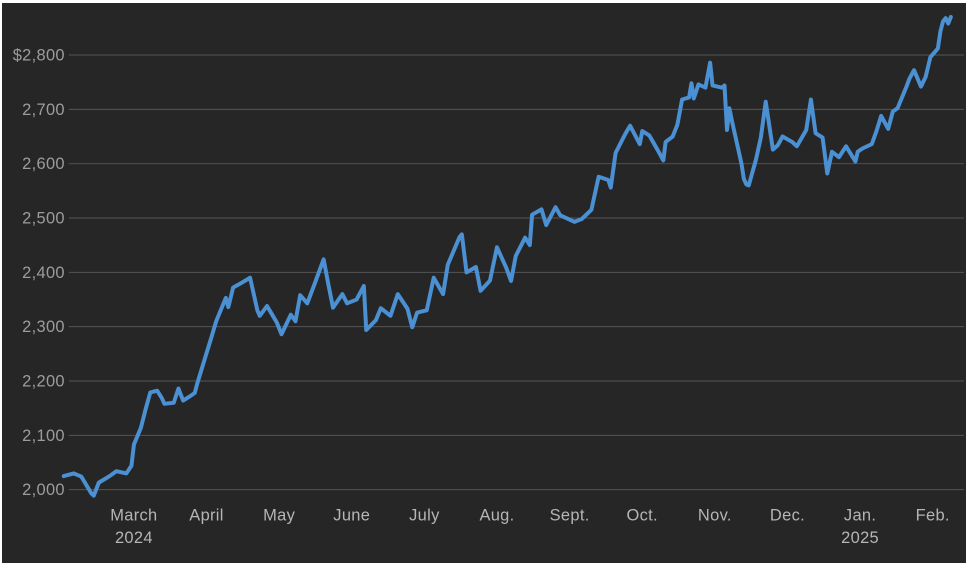 The height and width of the screenshot is (565, 966). I want to click on y-tick-label: 2,500, so click(43, 219).